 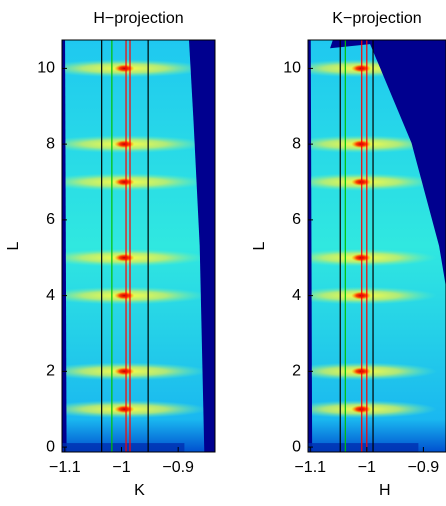 I want to click on x-axis-label: K, so click(x=139, y=490).